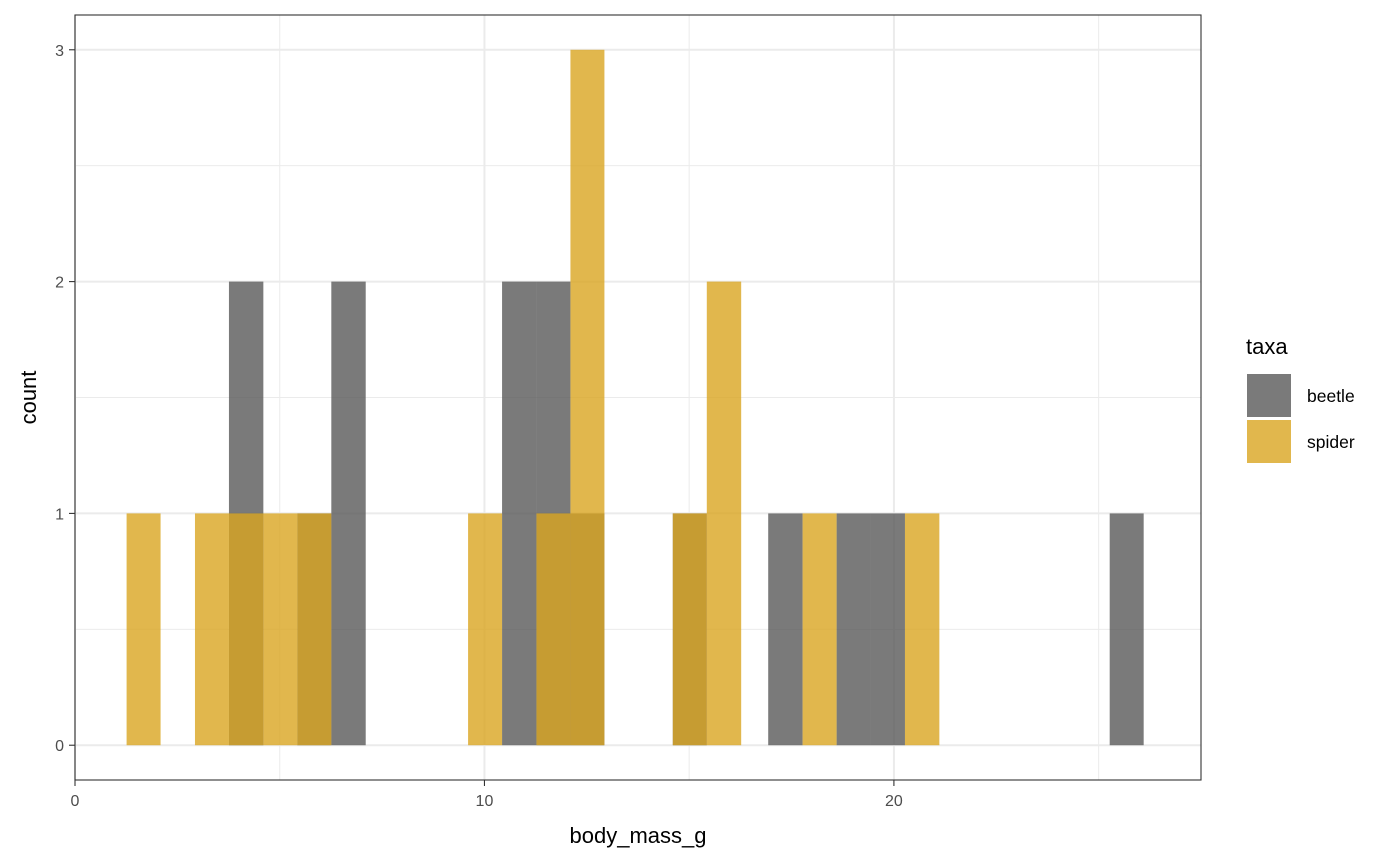 The height and width of the screenshot is (865, 1400). Describe the element at coordinates (59, 514) in the screenshot. I see `y-tick-label: 1` at that location.